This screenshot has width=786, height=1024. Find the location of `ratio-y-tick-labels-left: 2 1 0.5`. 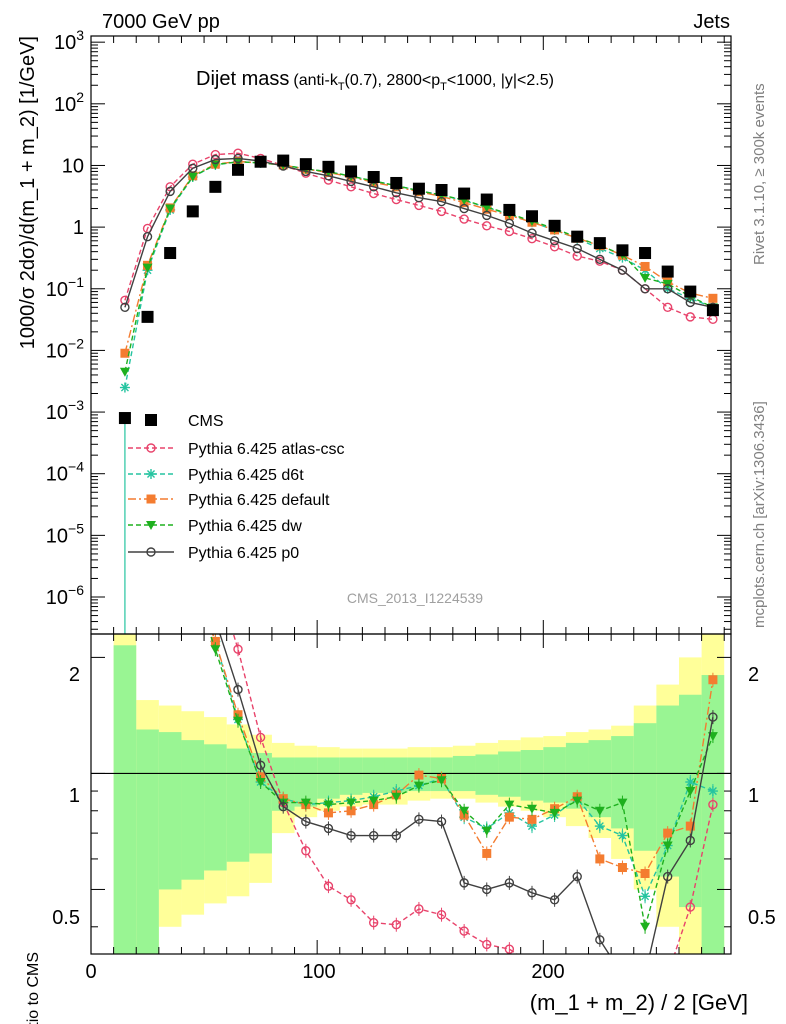

ratio-y-tick-labels-left: 2 1 0.5 is located at coordinates (66, 796).